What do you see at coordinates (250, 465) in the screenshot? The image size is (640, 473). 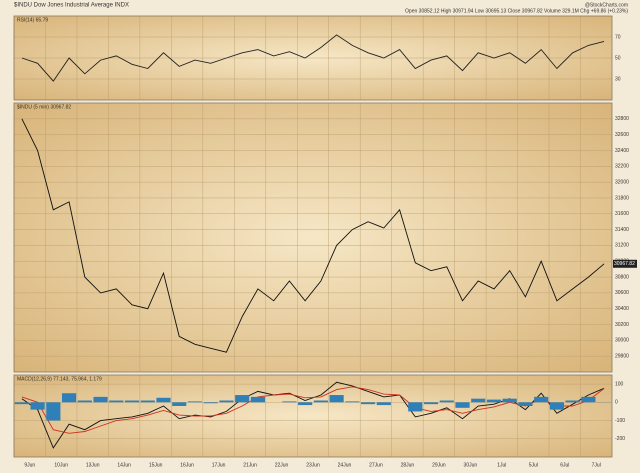 I see `x-tick-label: 21Jun` at bounding box center [250, 465].